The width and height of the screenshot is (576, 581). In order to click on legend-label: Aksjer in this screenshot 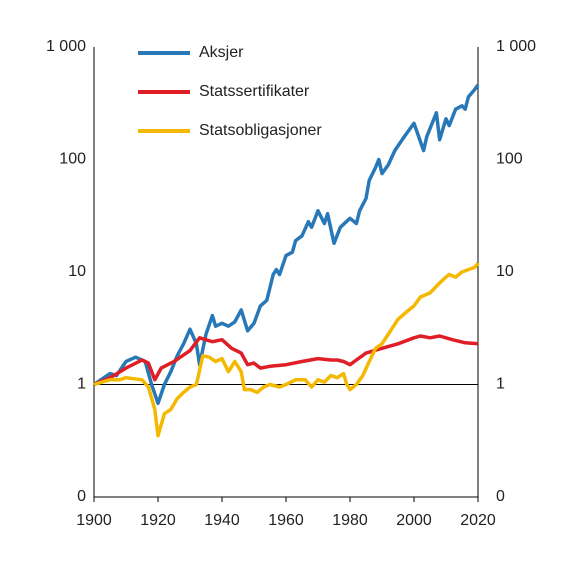, I will do `click(221, 52)`.